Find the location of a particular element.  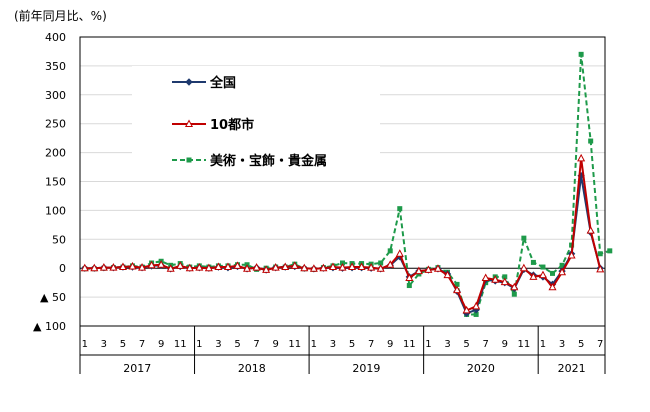

y-tick-label: 250 is located at coordinates (55, 124).